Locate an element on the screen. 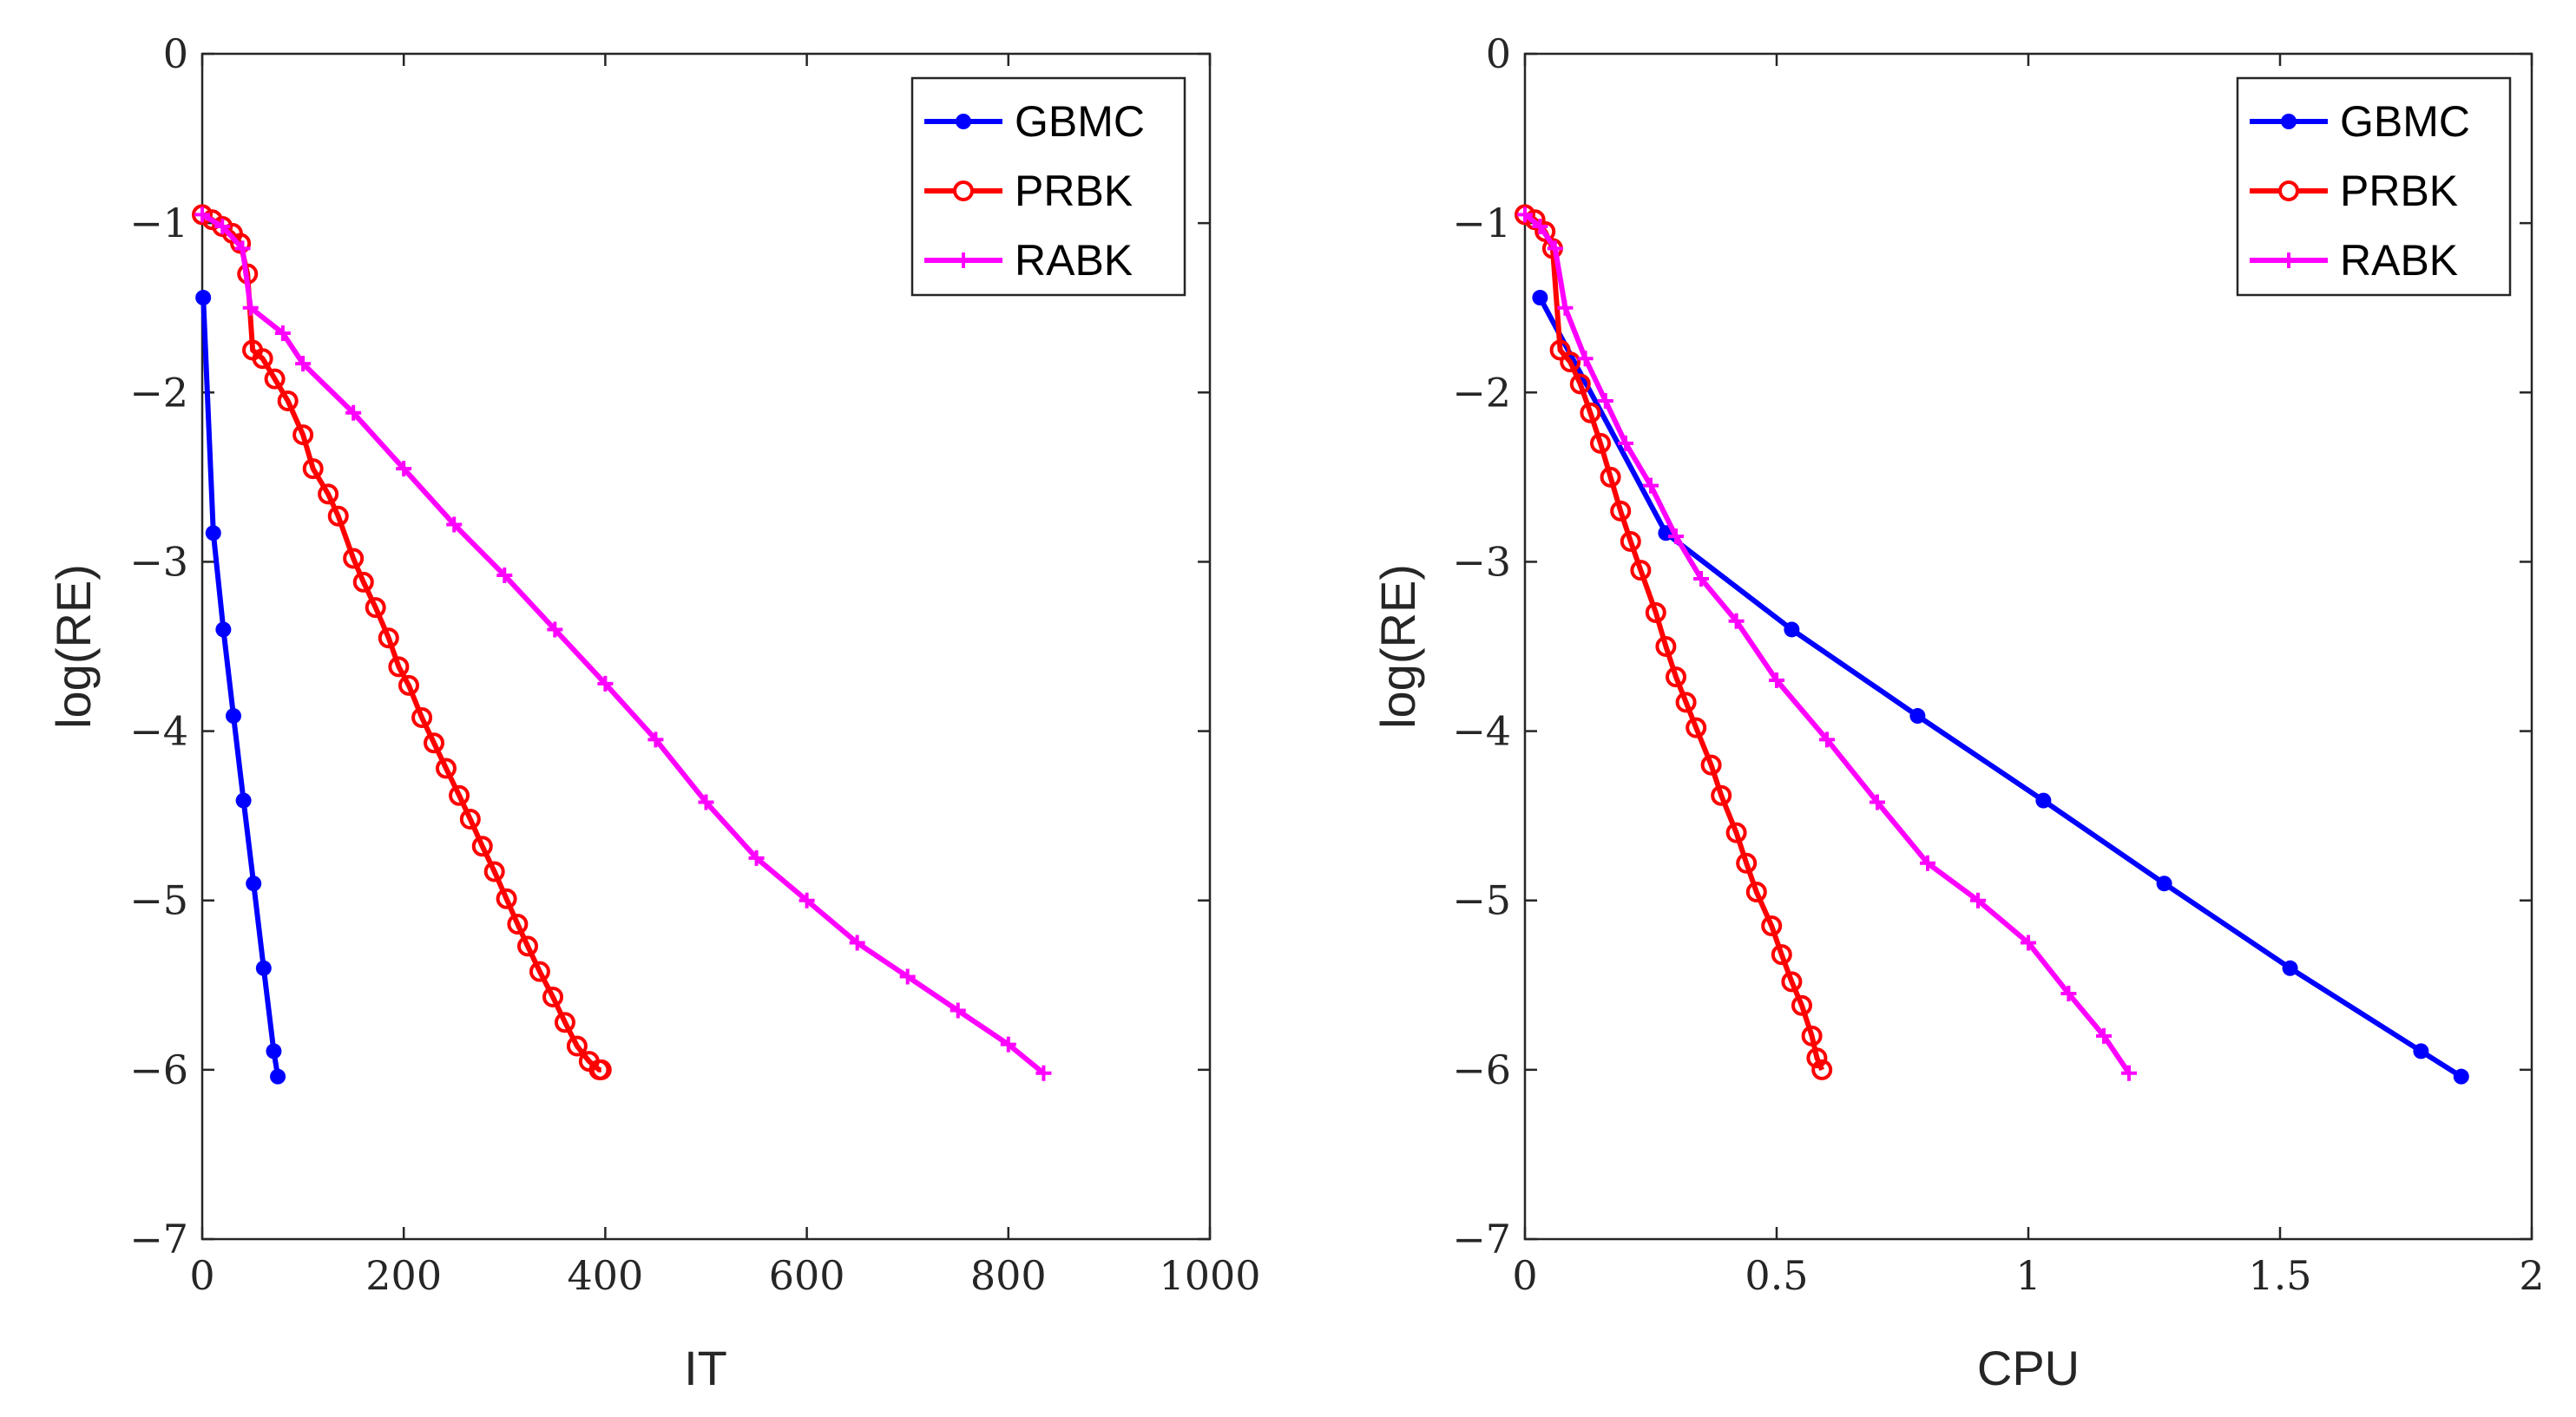 This screenshot has height=1417, width=2576. x-tick-label: 0 is located at coordinates (201, 1276).